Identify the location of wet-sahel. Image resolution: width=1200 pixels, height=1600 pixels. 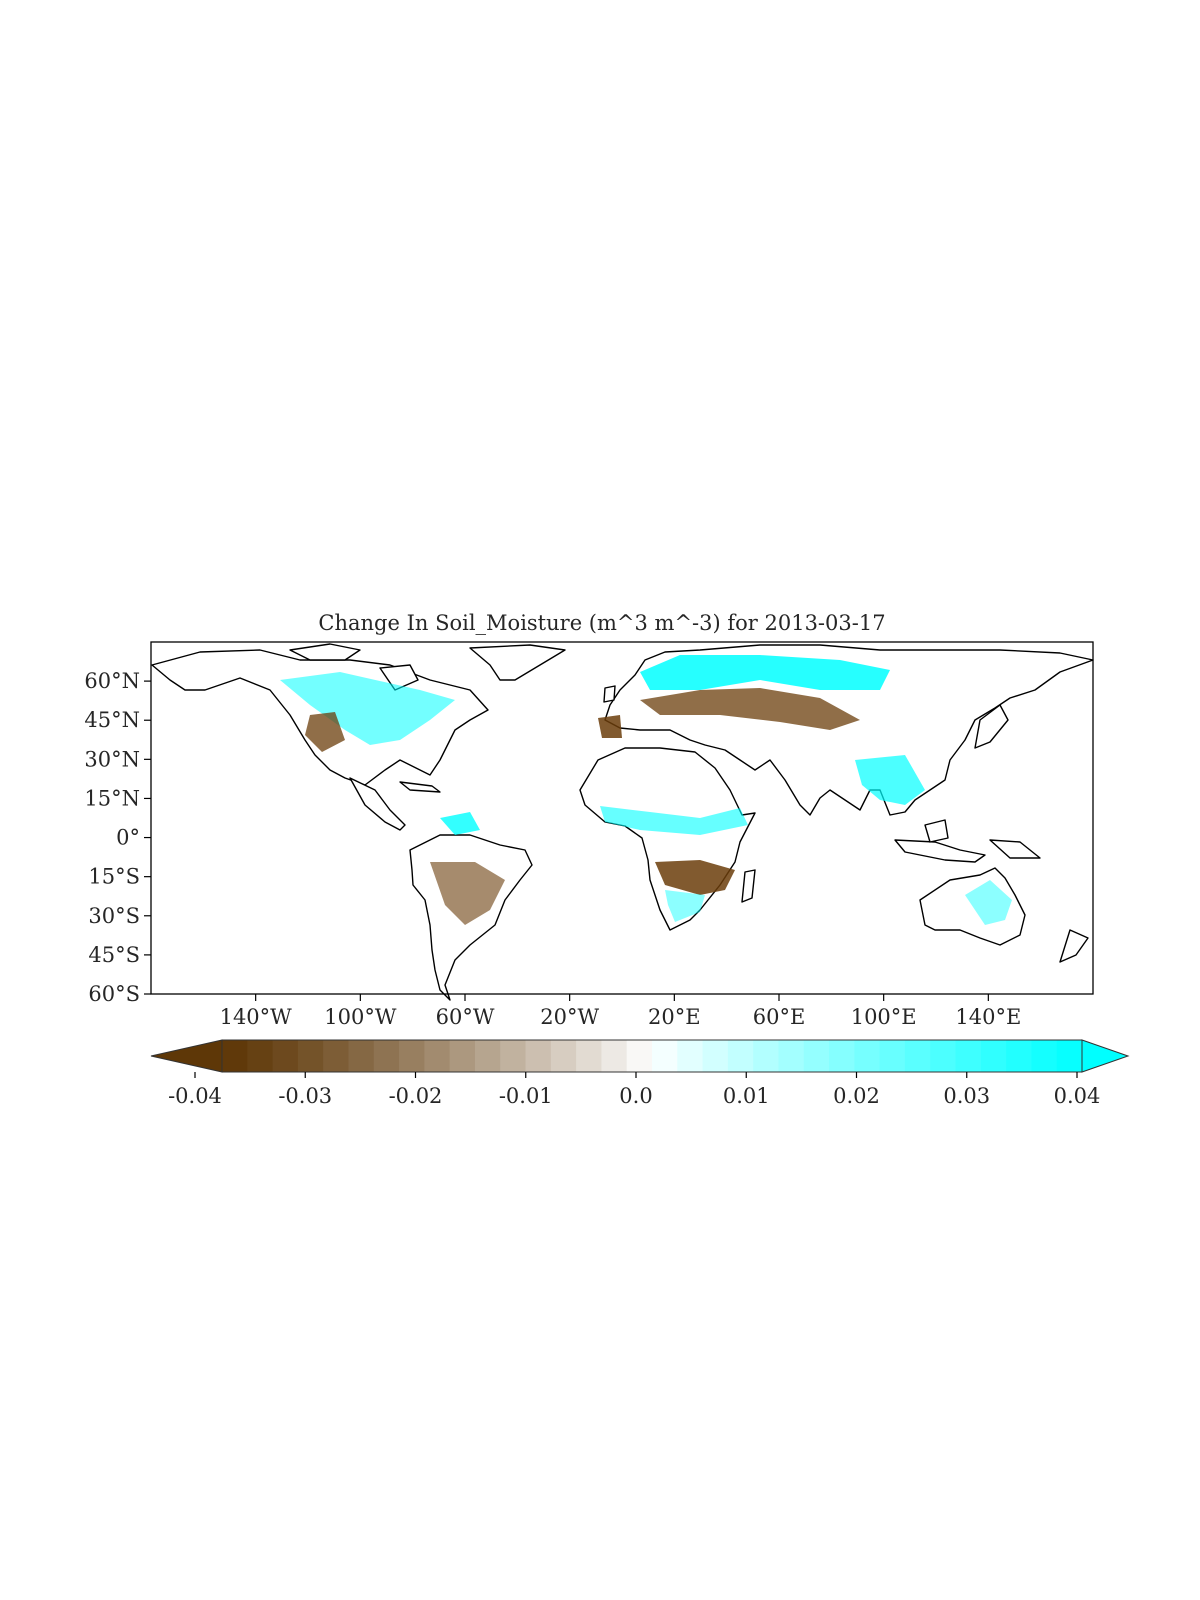
(674, 820).